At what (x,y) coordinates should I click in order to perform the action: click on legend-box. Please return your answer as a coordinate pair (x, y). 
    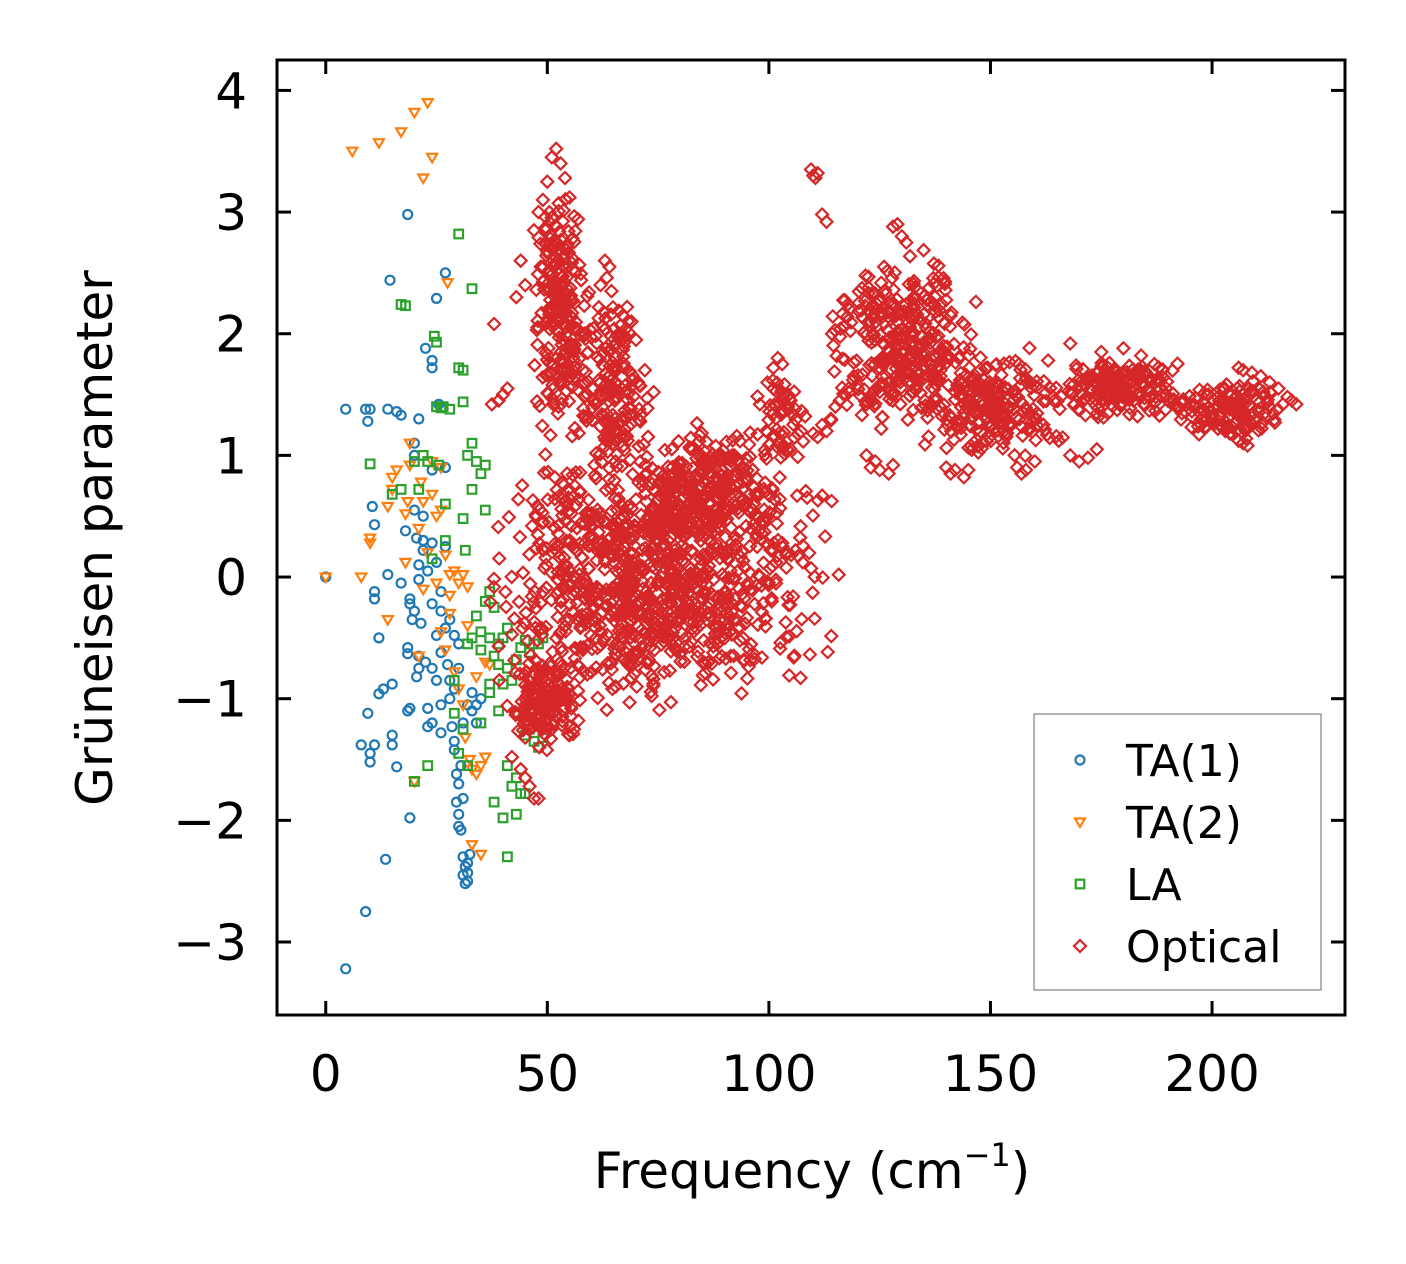
    Looking at the image, I should click on (1177, 852).